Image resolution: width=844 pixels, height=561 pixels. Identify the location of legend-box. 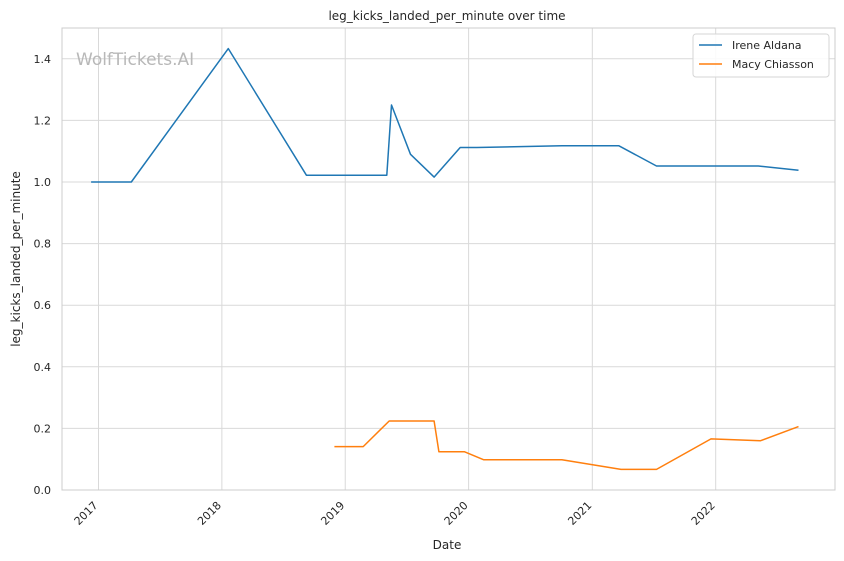
(761, 55).